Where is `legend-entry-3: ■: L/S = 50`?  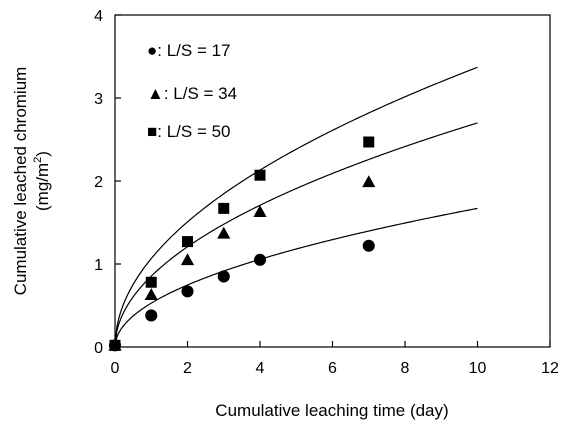
legend-entry-3: ■: L/S = 50 is located at coordinates (189, 131).